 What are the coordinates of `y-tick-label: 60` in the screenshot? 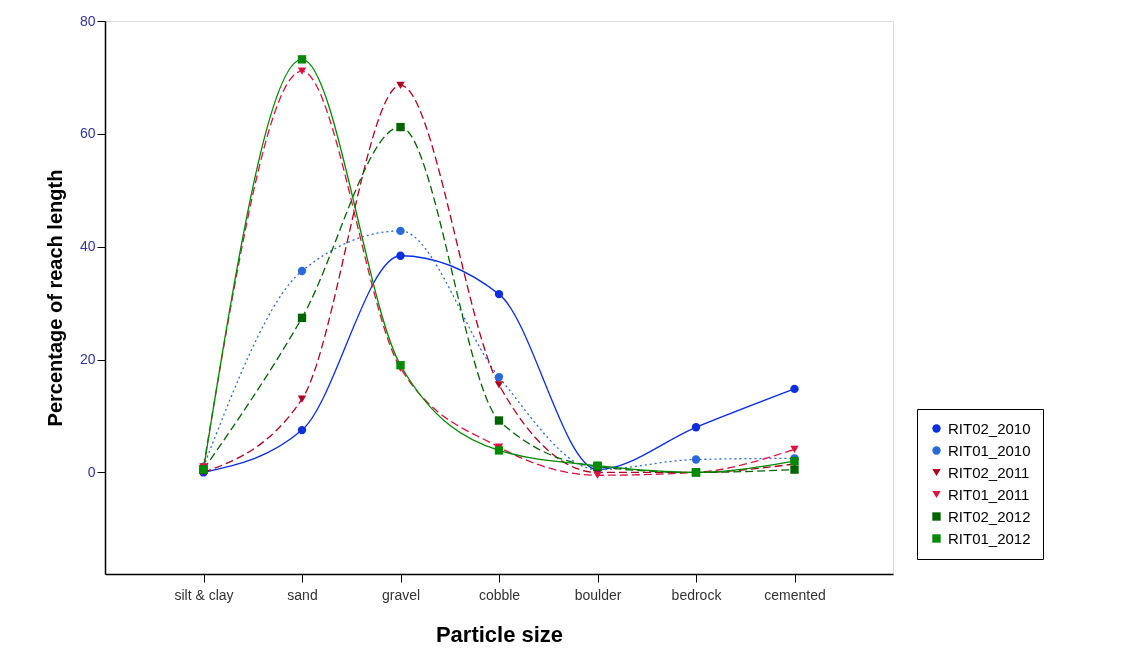 It's located at (87, 133).